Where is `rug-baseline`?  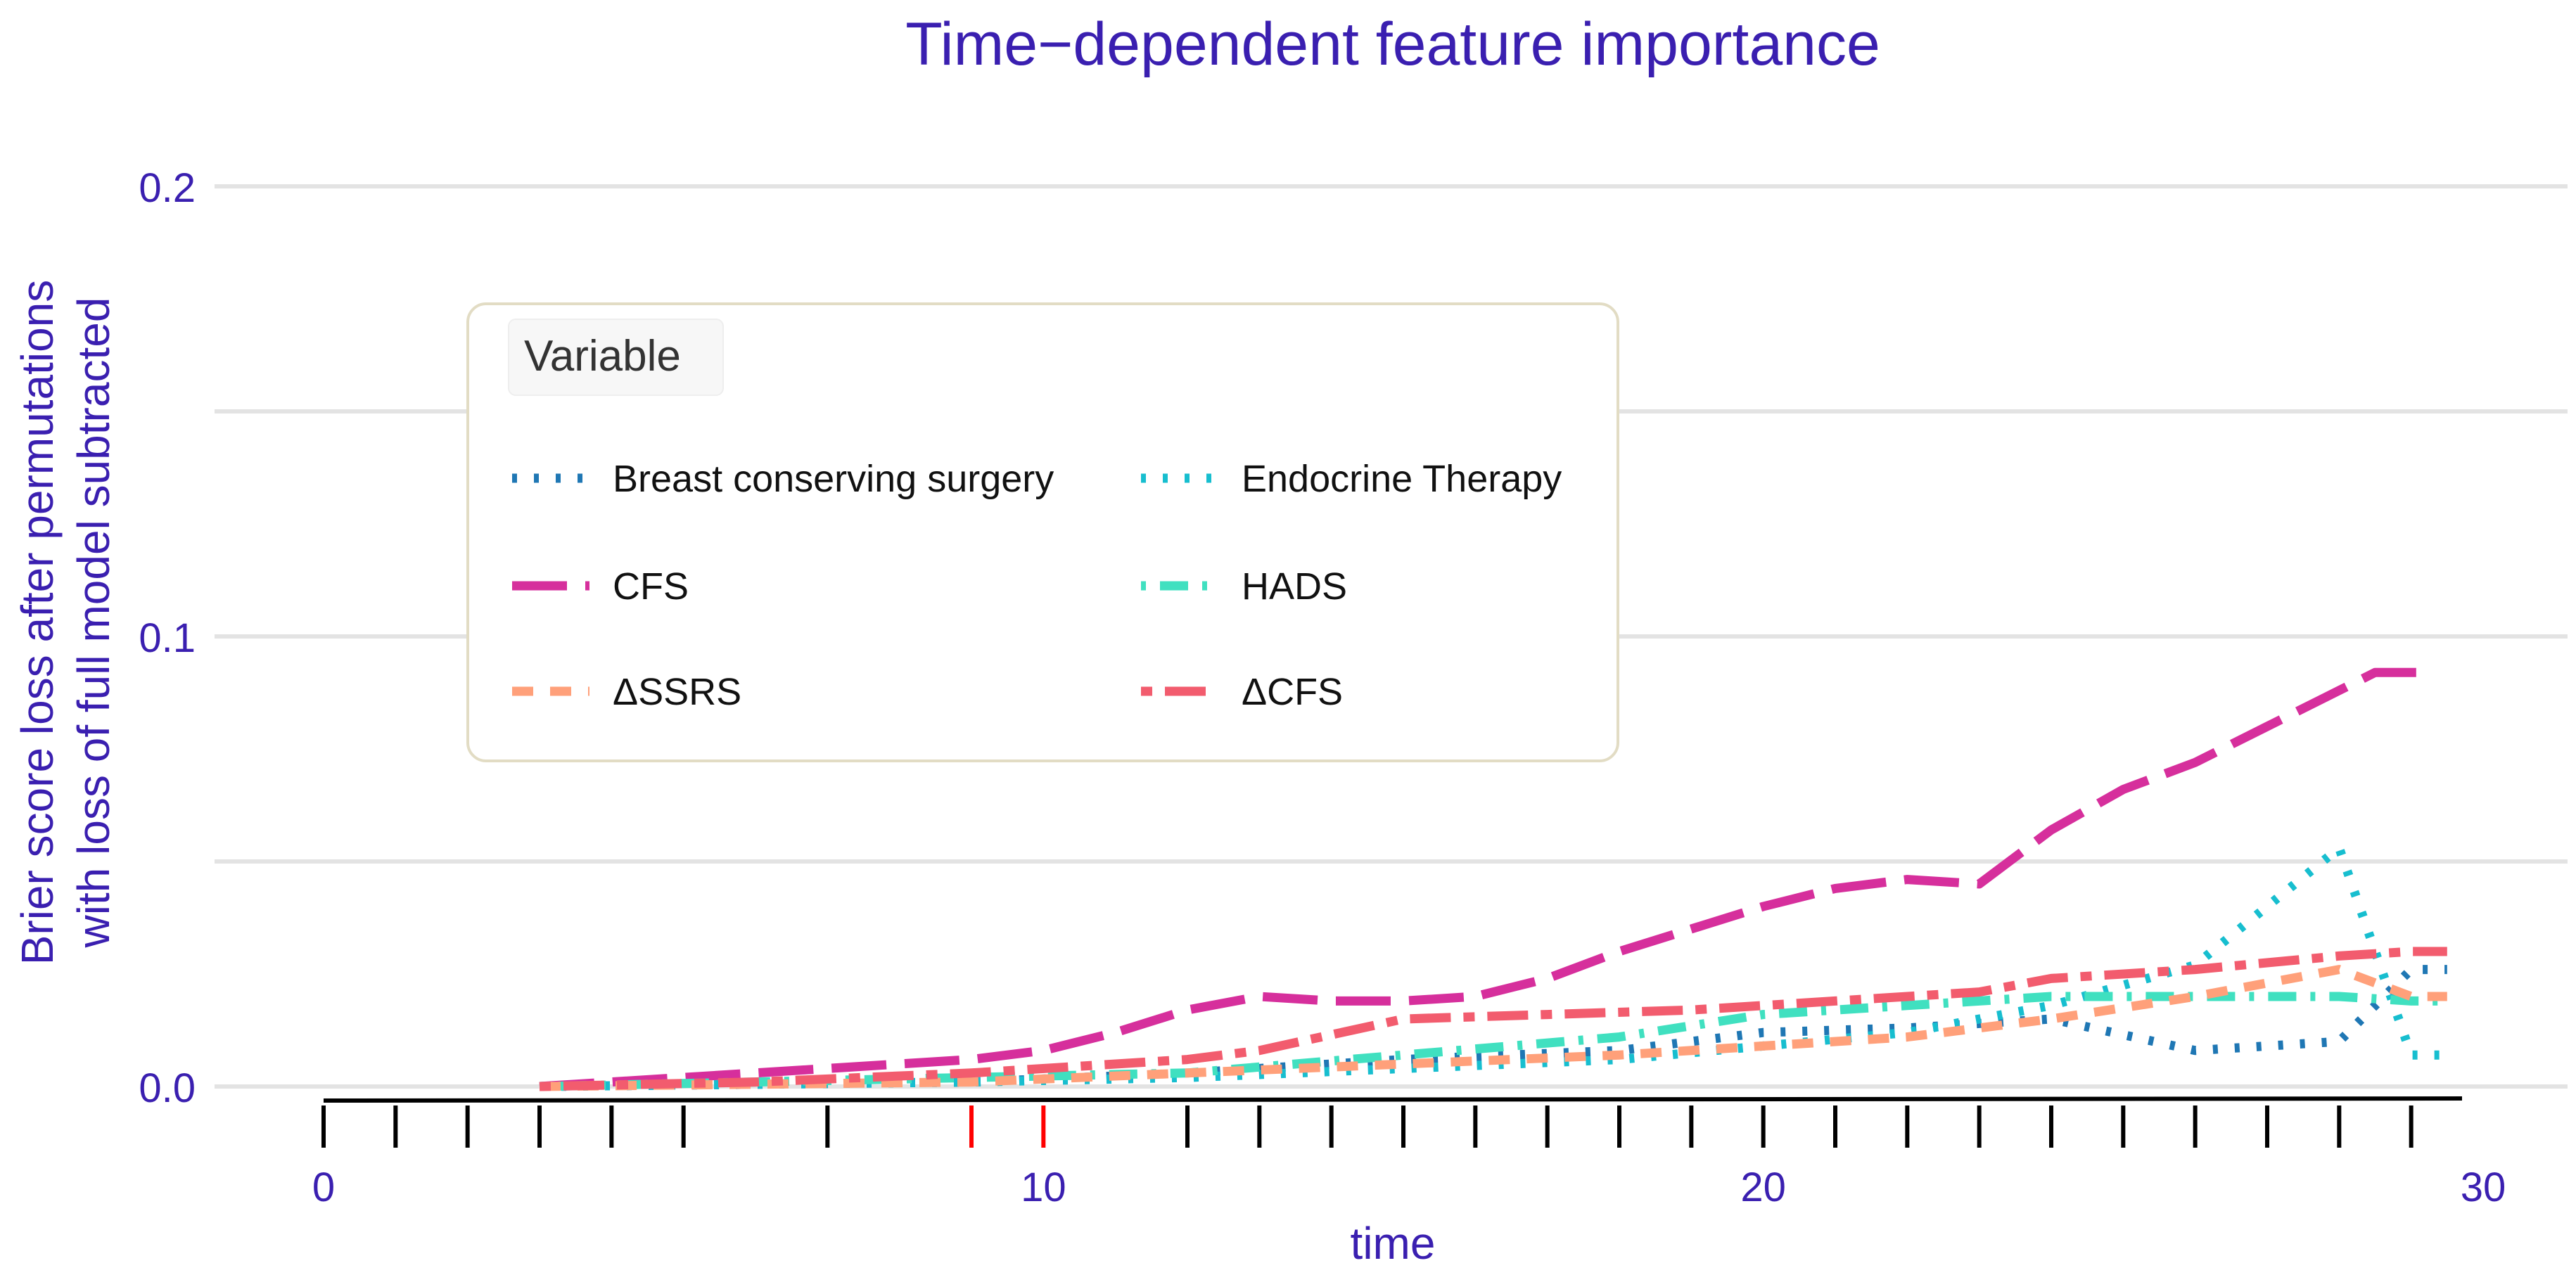
rug-baseline is located at coordinates (1393, 1100).